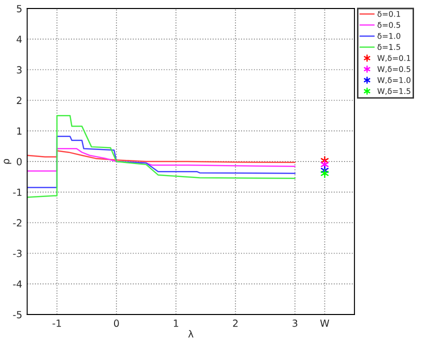 The height and width of the screenshot is (340, 425). I want to click on y-tick-label: -1, so click(17, 192).